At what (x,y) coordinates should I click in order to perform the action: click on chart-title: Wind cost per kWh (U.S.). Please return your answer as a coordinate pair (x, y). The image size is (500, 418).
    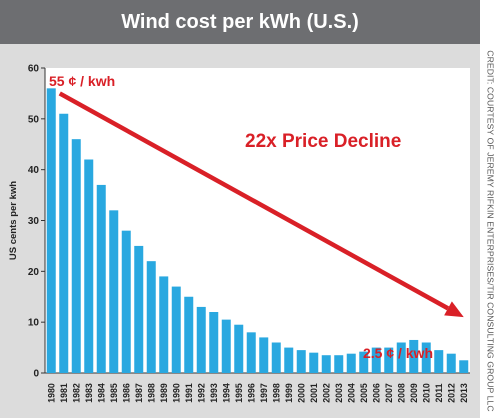
    Looking at the image, I should click on (240, 22).